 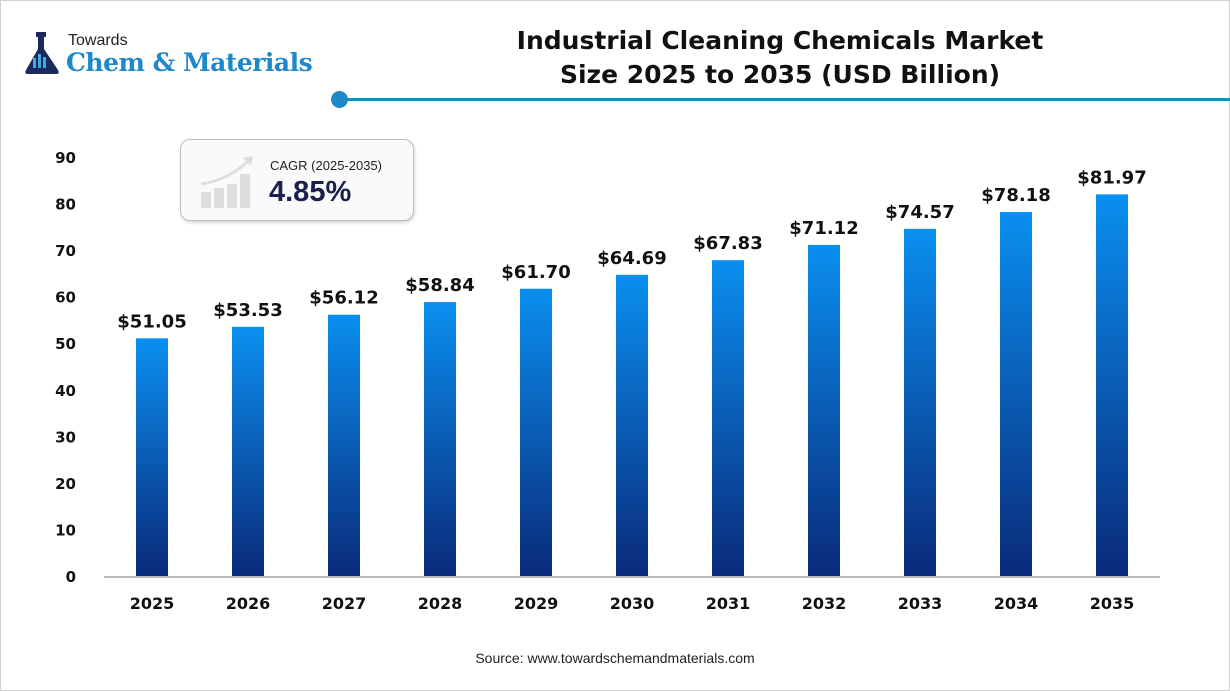 What do you see at coordinates (226, 182) in the screenshot?
I see `growth-chart-icon` at bounding box center [226, 182].